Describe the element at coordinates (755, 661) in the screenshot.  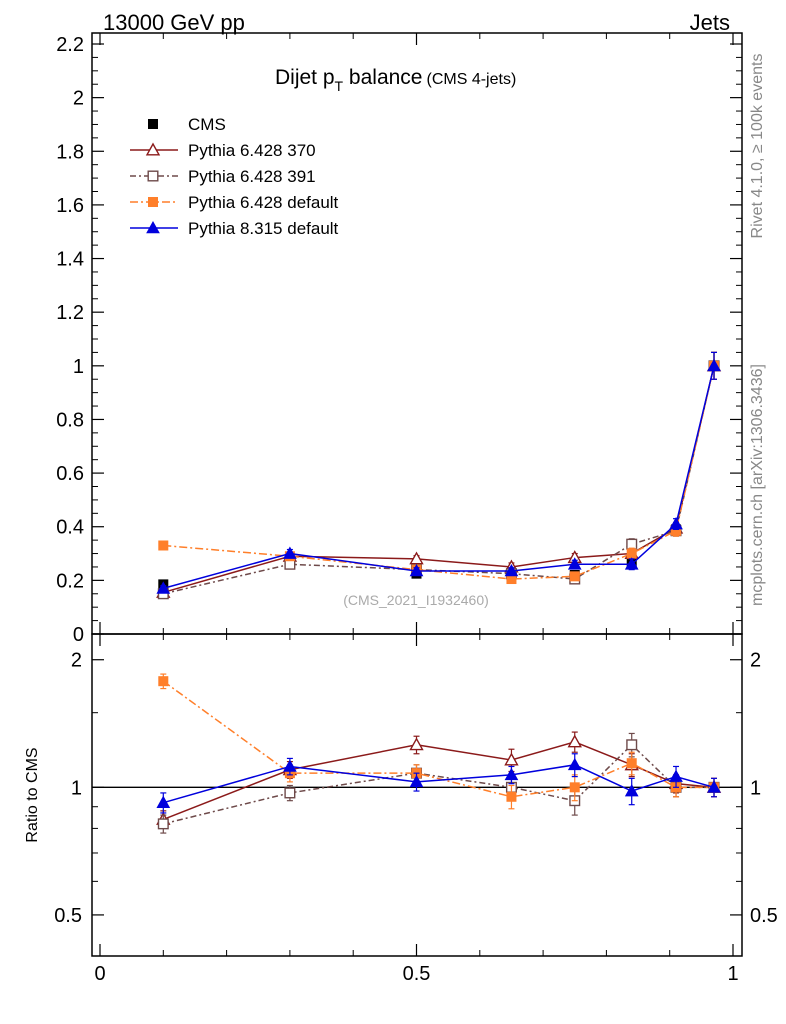
I see `ratio-ytick-label-right: 2` at that location.